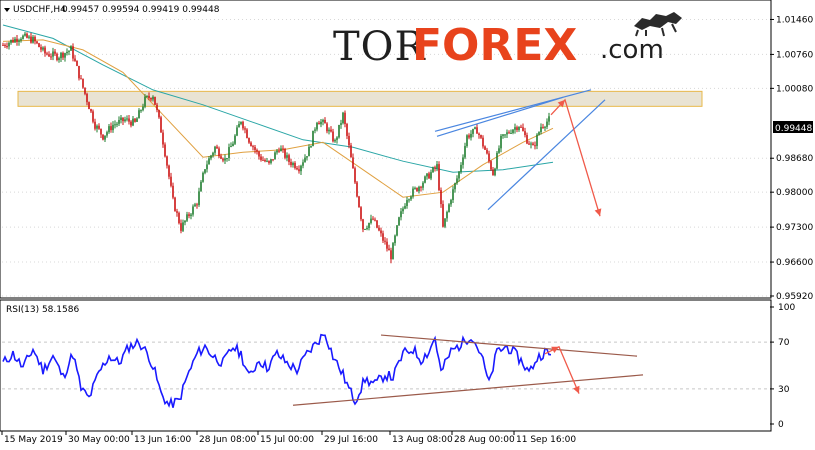 The width and height of the screenshot is (815, 450). What do you see at coordinates (500, 116) in the screenshot?
I see `channel-middle-line` at bounding box center [500, 116].